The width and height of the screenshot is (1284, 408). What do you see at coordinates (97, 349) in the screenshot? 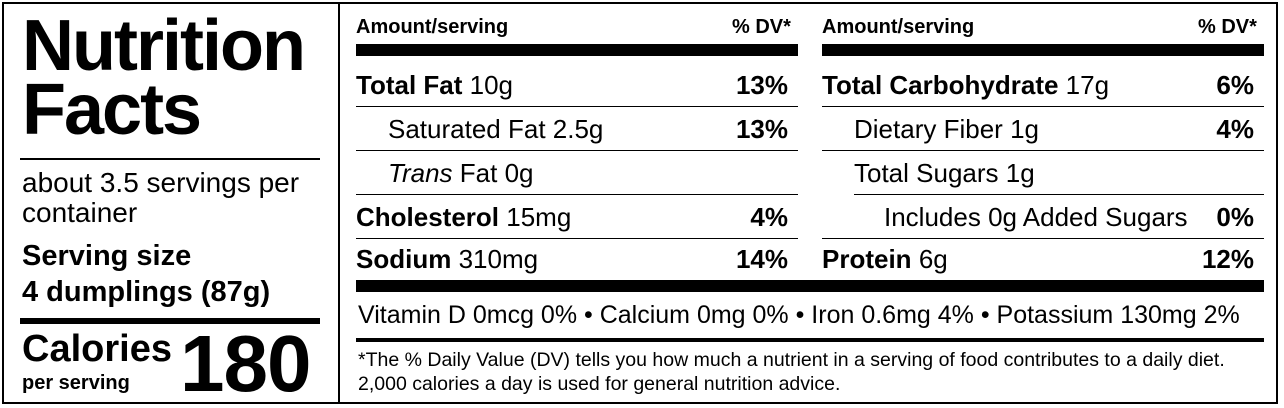
I see `calories-label: Calories` at bounding box center [97, 349].